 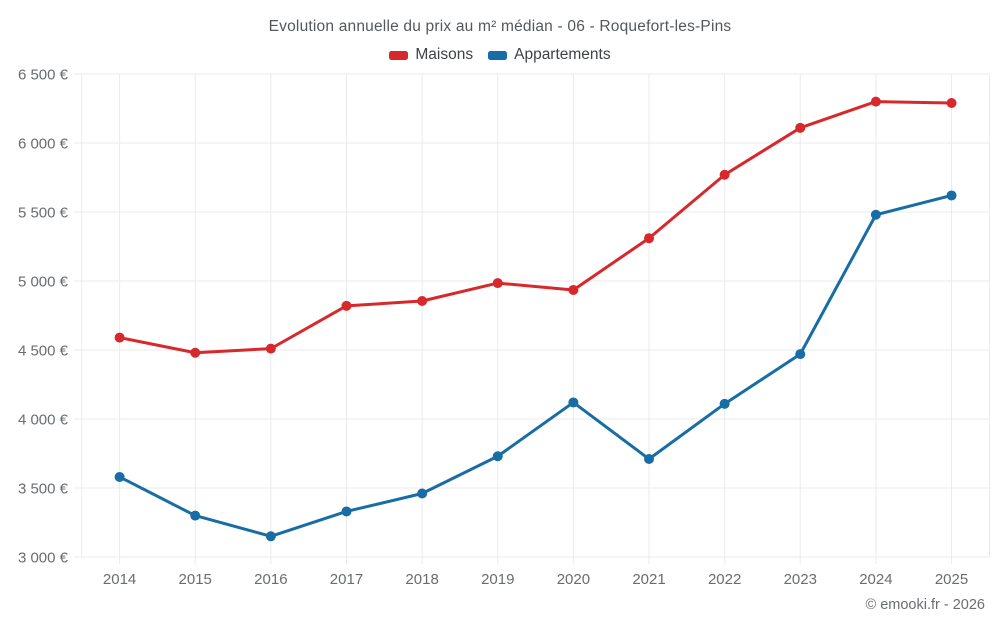 What do you see at coordinates (422, 493) in the screenshot?
I see `data-point-appartements-2018` at bounding box center [422, 493].